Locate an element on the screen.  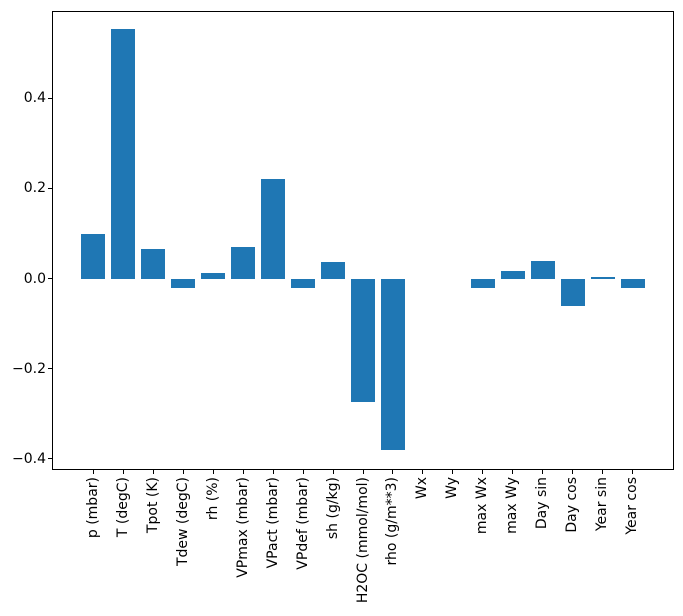
x-tick-label: VPmax (mbar) is located at coordinates (242, 527).